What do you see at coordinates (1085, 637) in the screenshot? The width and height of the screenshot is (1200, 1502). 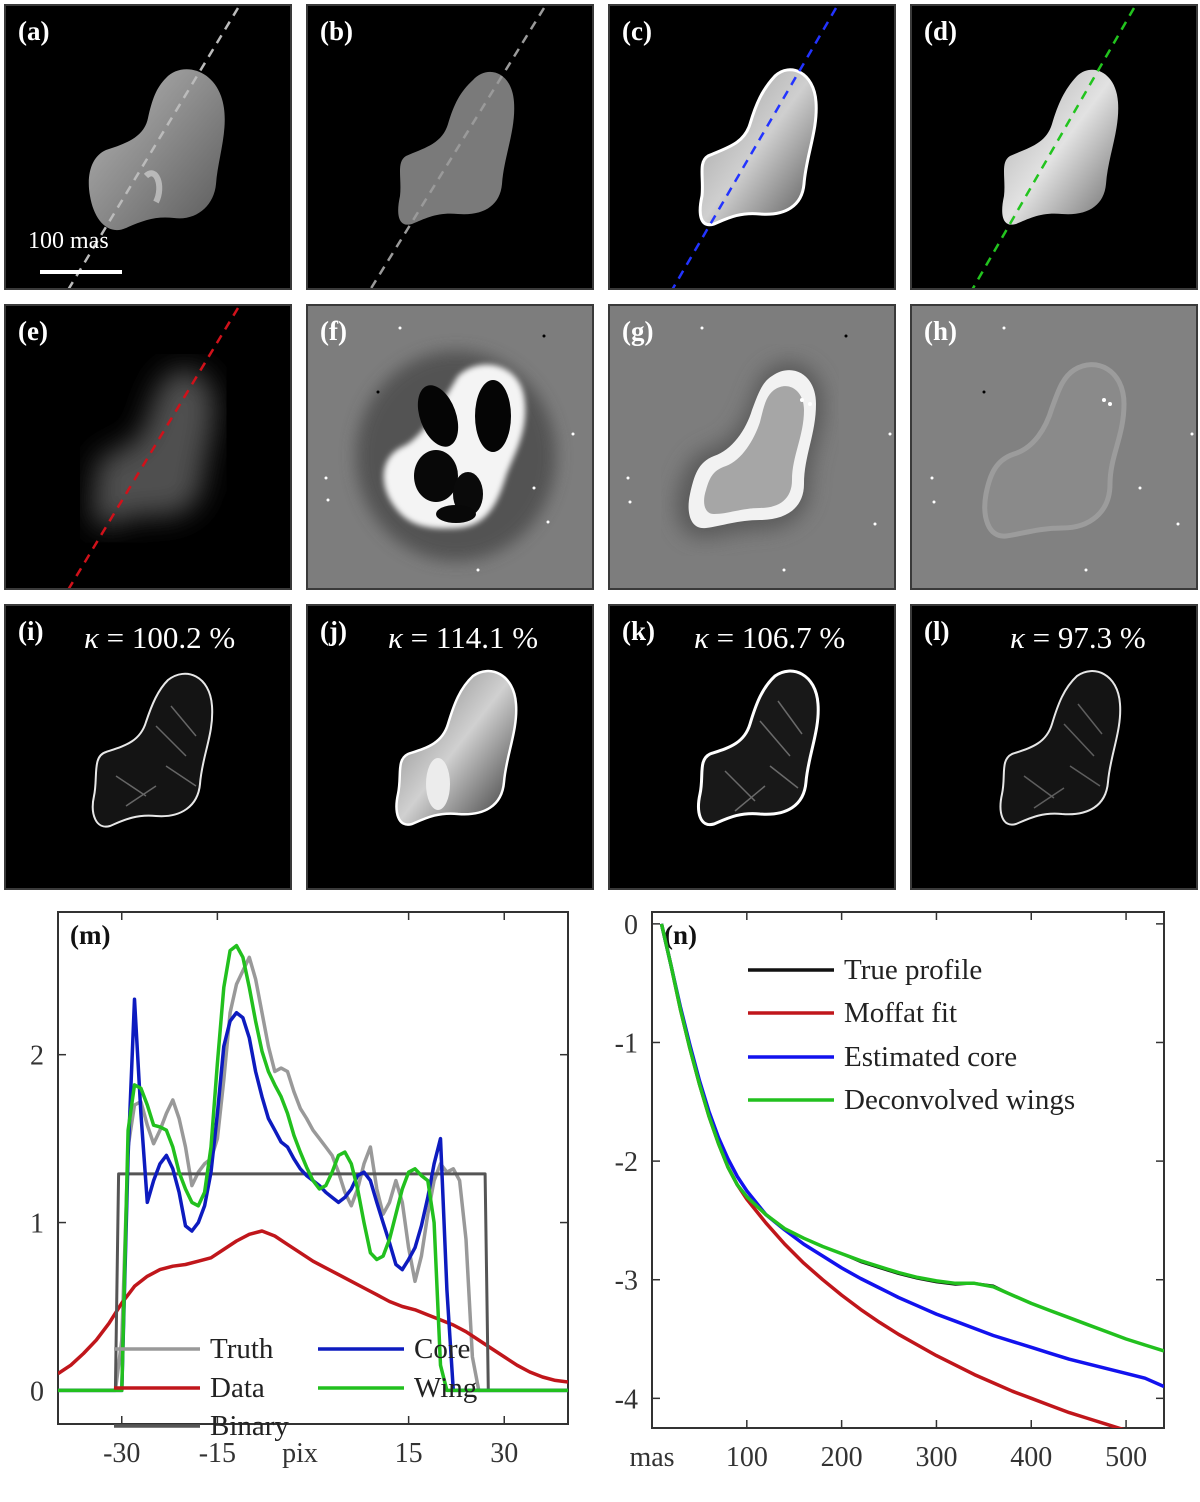 I see `kappa-l-value: 97.3` at bounding box center [1085, 637].